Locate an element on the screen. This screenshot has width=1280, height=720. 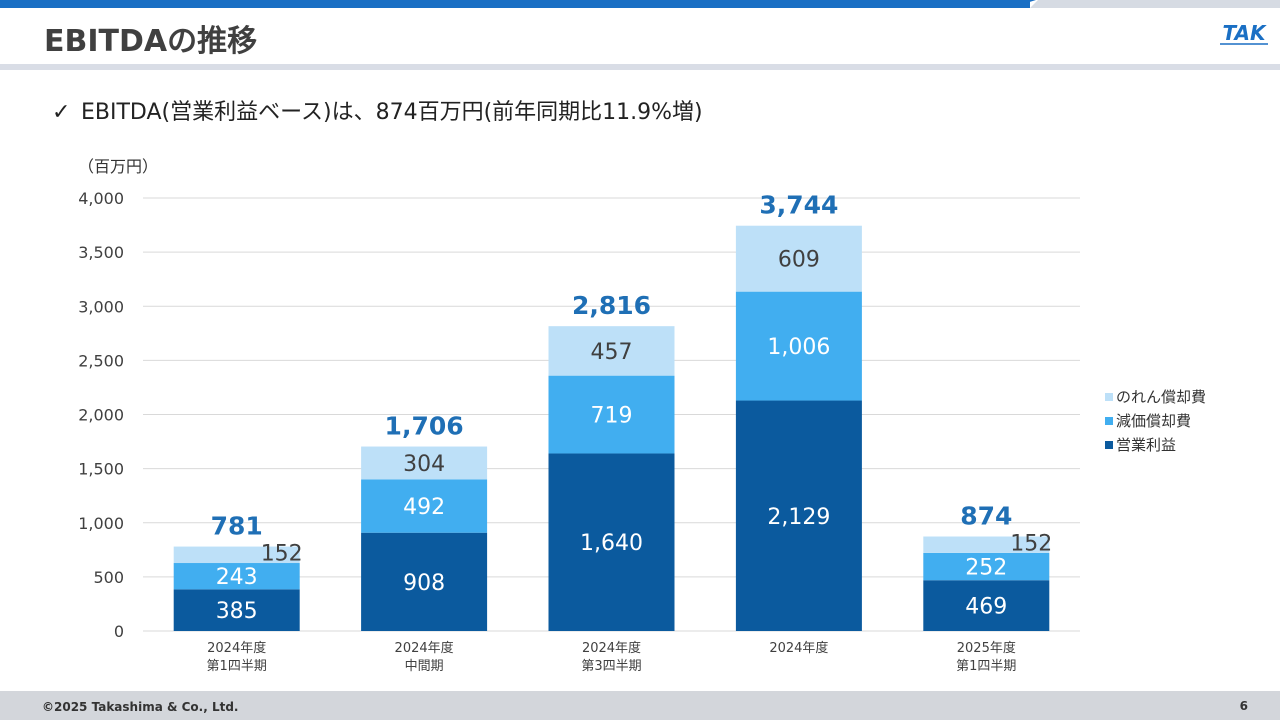
y-tick-label: 4,000 is located at coordinates (101, 198).